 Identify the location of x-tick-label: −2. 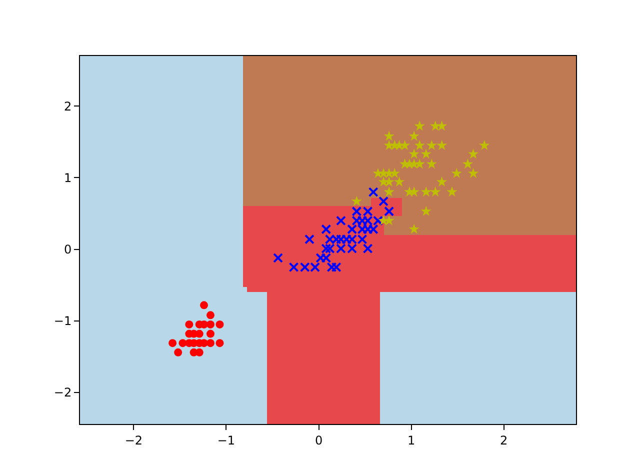
(133, 440).